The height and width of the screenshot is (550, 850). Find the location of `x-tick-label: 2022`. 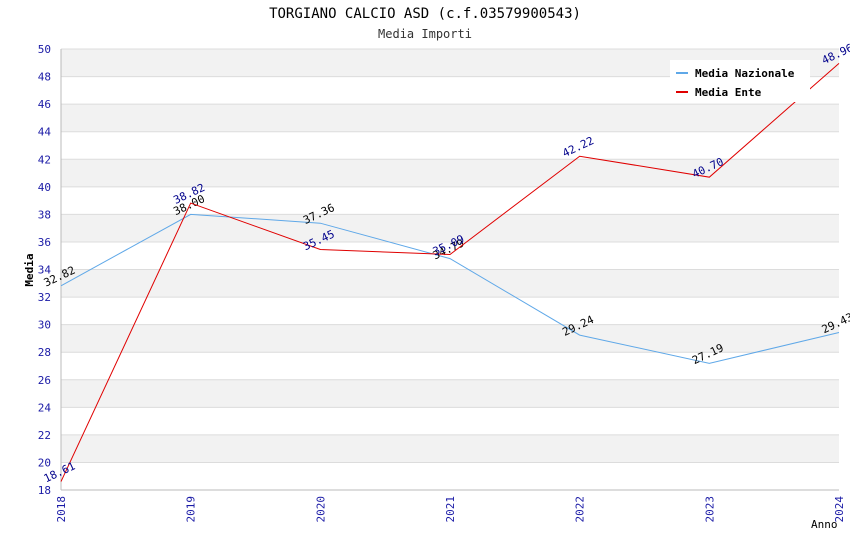

x-tick-label: 2022 is located at coordinates (580, 509).